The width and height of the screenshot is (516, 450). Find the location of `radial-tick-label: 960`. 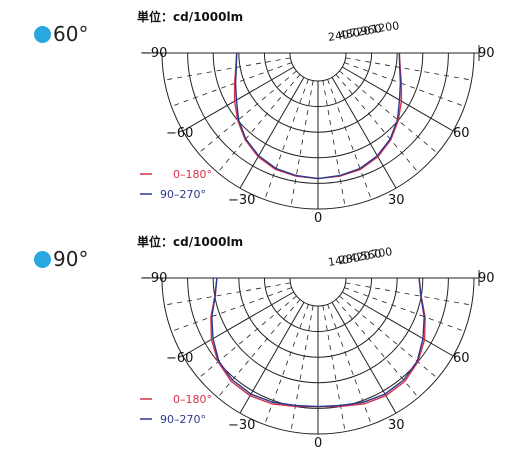

radial-tick-label: 960 is located at coordinates (371, 30).